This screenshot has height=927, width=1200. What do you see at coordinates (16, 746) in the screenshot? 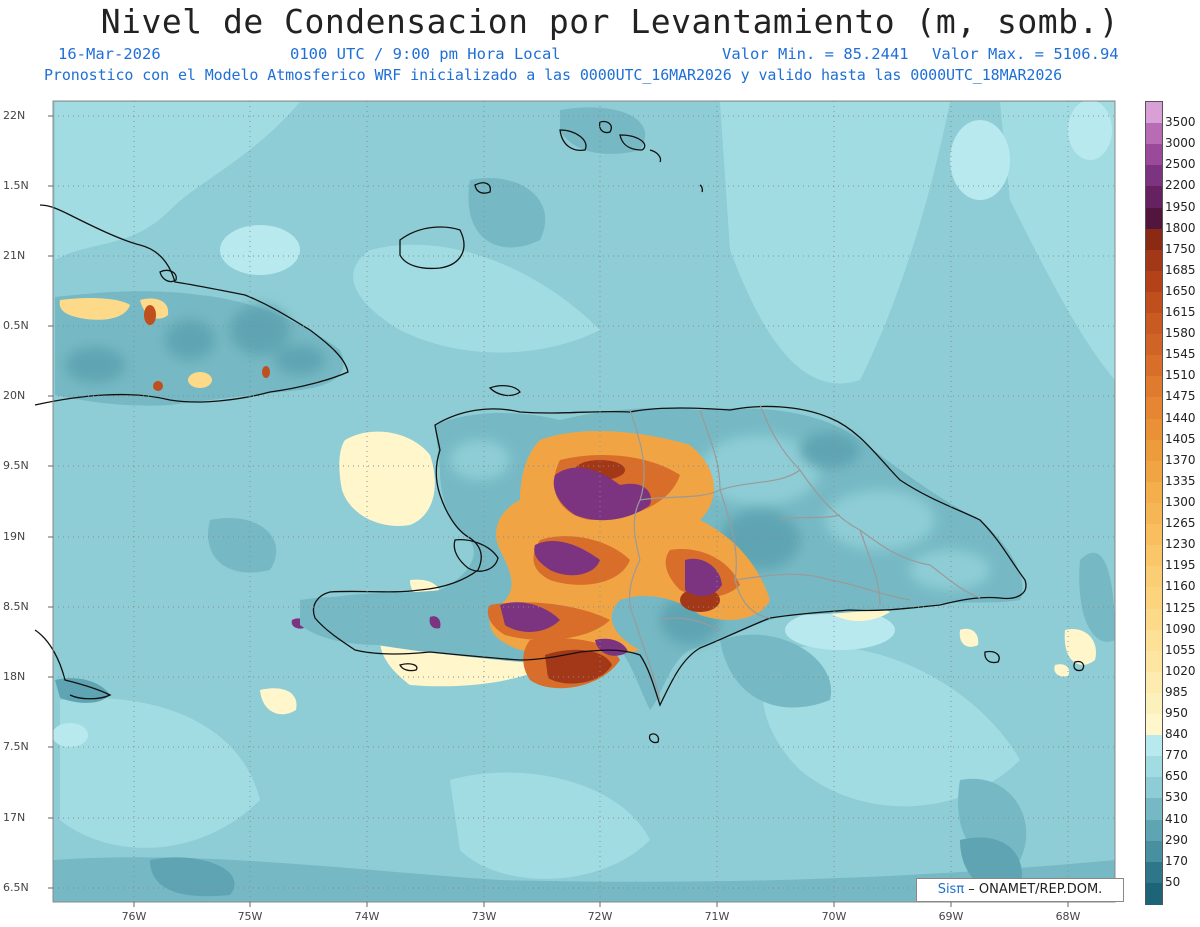
I see `lat-label: 7.5N` at bounding box center [16, 746].